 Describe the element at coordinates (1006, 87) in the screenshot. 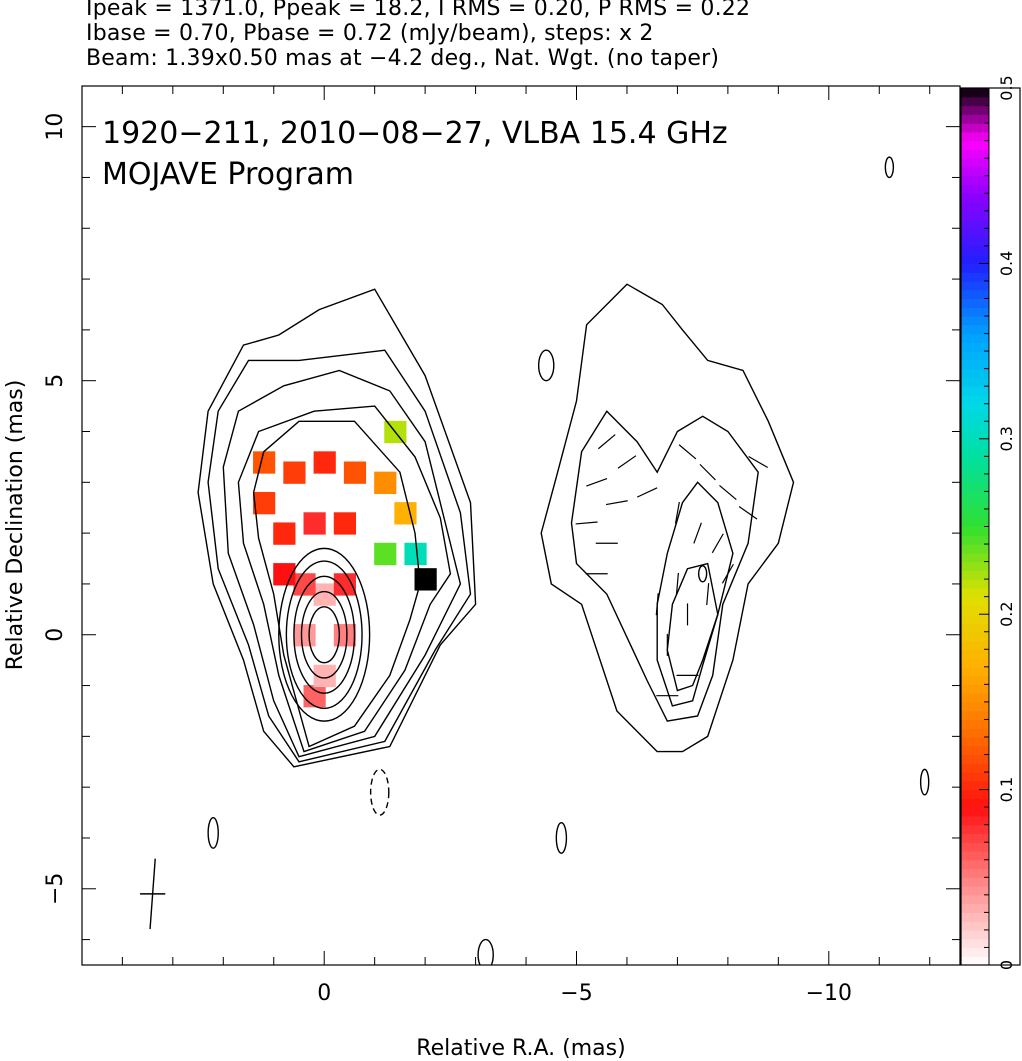

I see `colorbar-tick-label: 0.5` at that location.